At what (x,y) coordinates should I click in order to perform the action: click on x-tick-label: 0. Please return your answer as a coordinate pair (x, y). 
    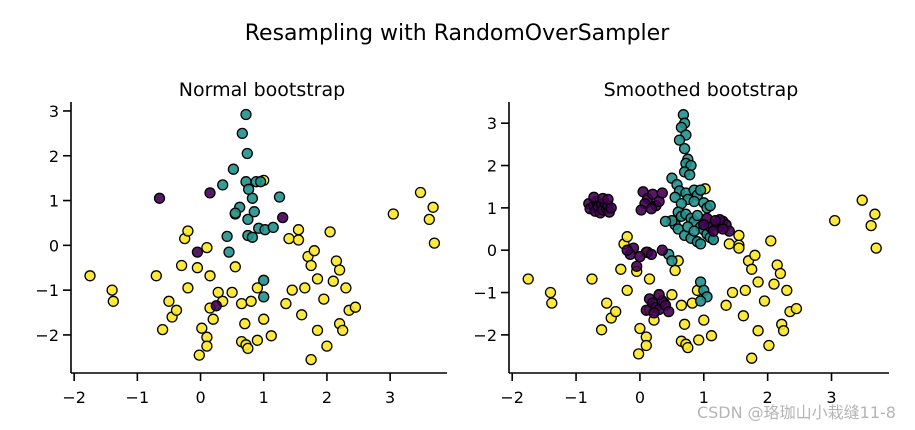
    Looking at the image, I should click on (640, 397).